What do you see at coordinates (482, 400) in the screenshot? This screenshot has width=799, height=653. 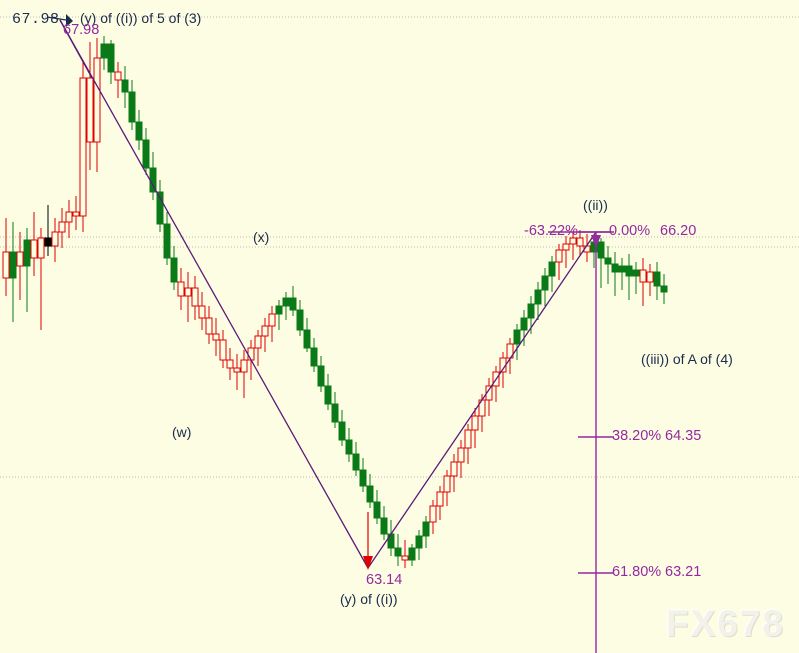 I see `trendline-uptrend-lower` at bounding box center [482, 400].